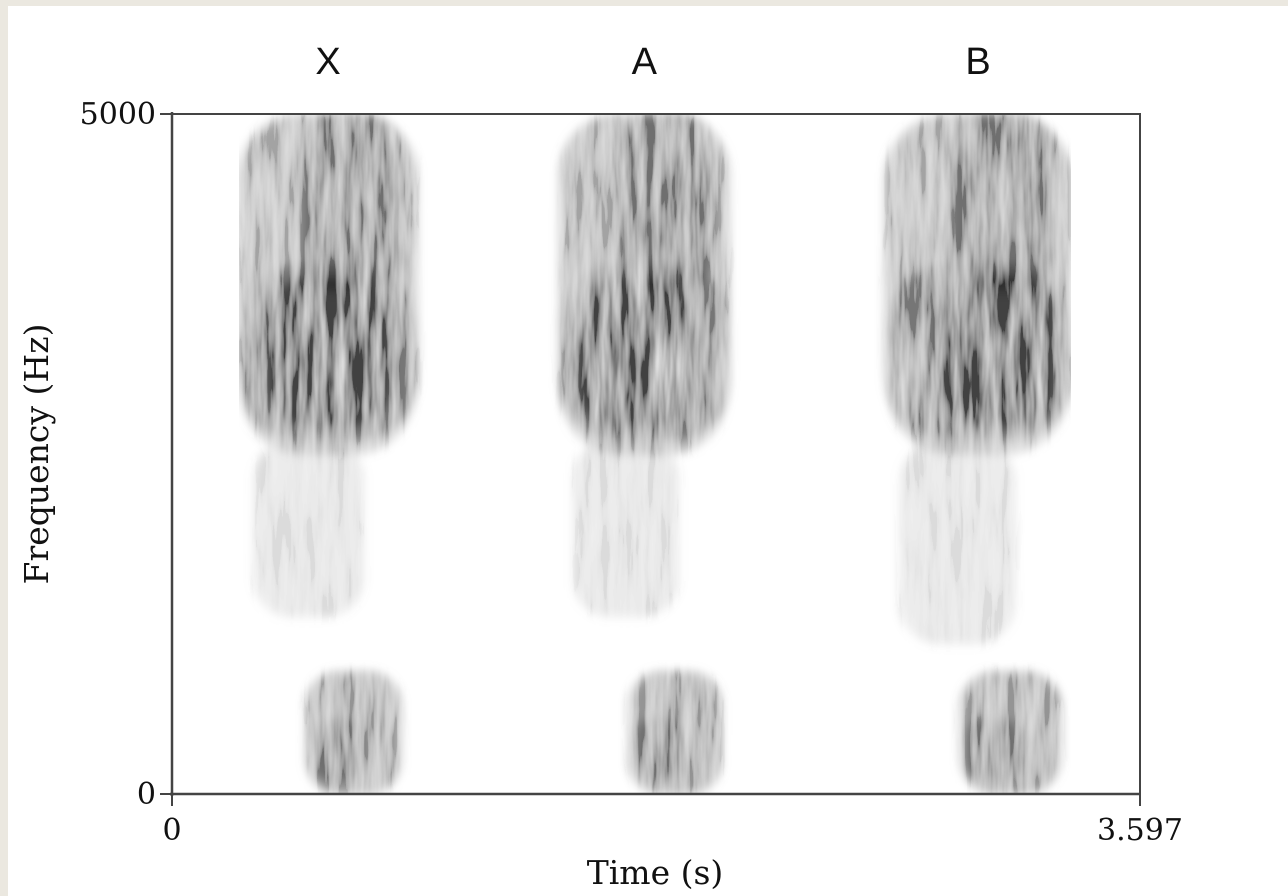 The height and width of the screenshot is (896, 1288). I want to click on y-axis-label: Frequency (Hz), so click(36, 454).